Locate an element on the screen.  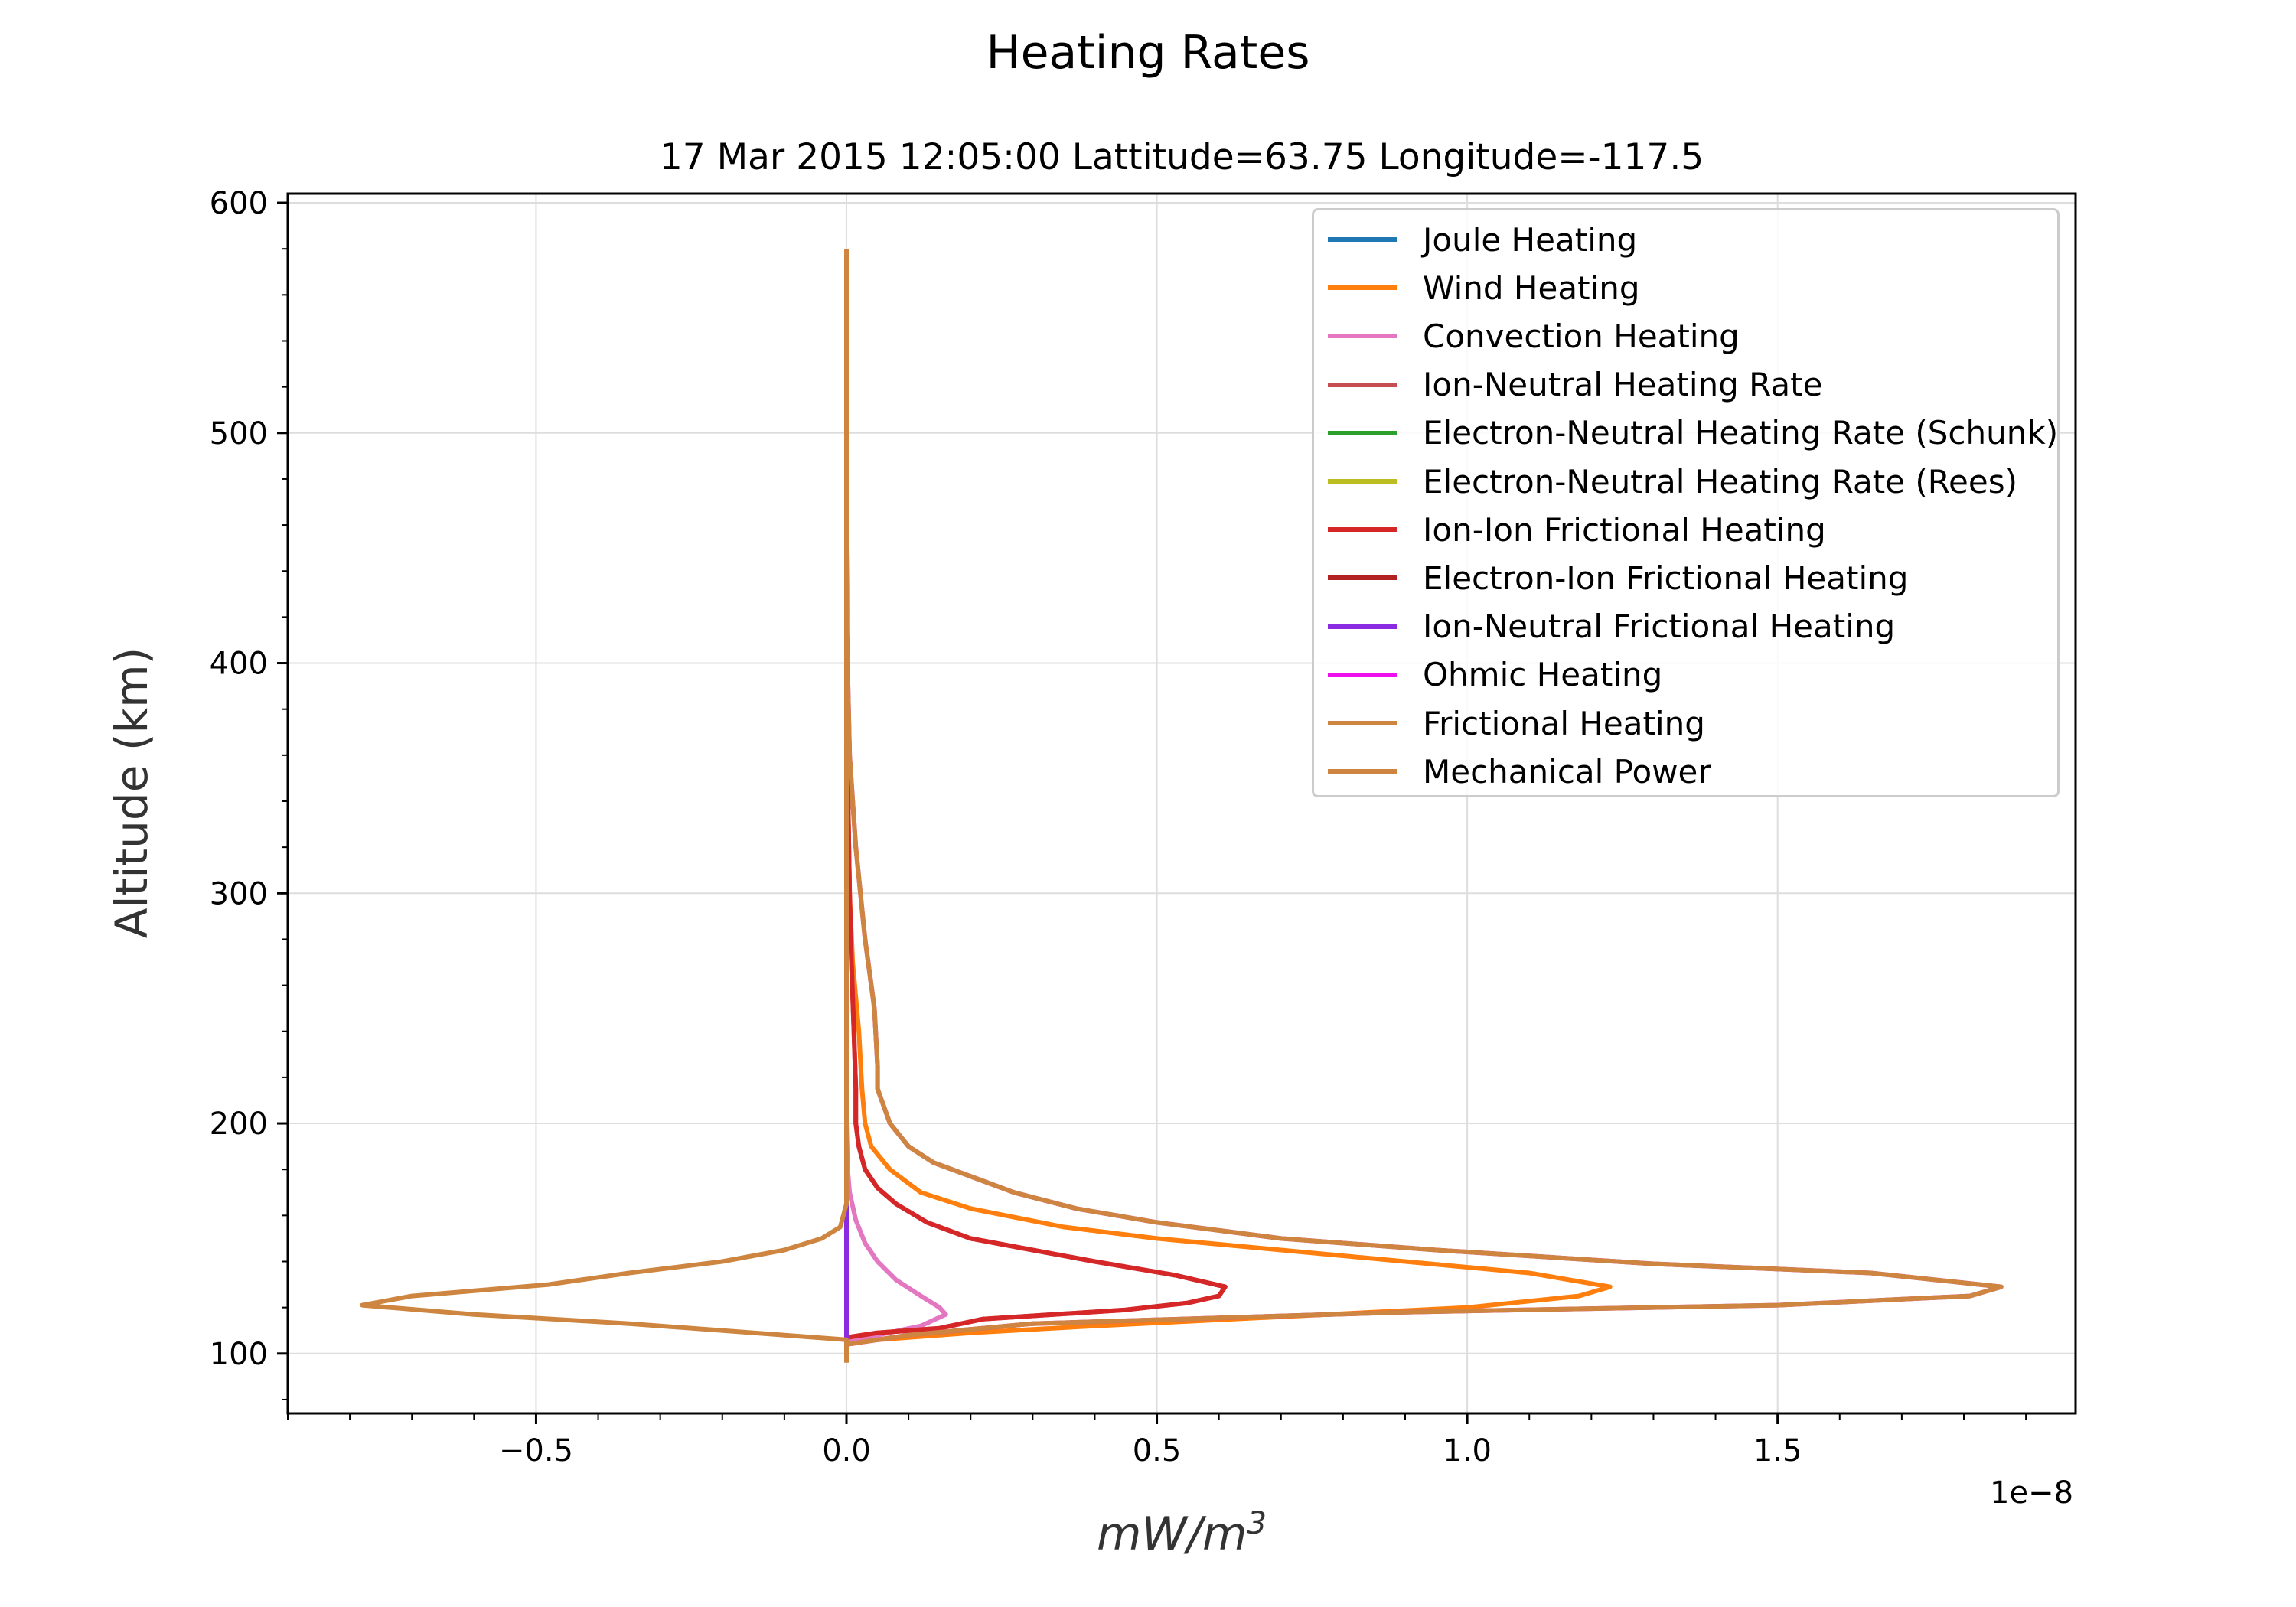
x-tick-label: 0.0 is located at coordinates (846, 1450).